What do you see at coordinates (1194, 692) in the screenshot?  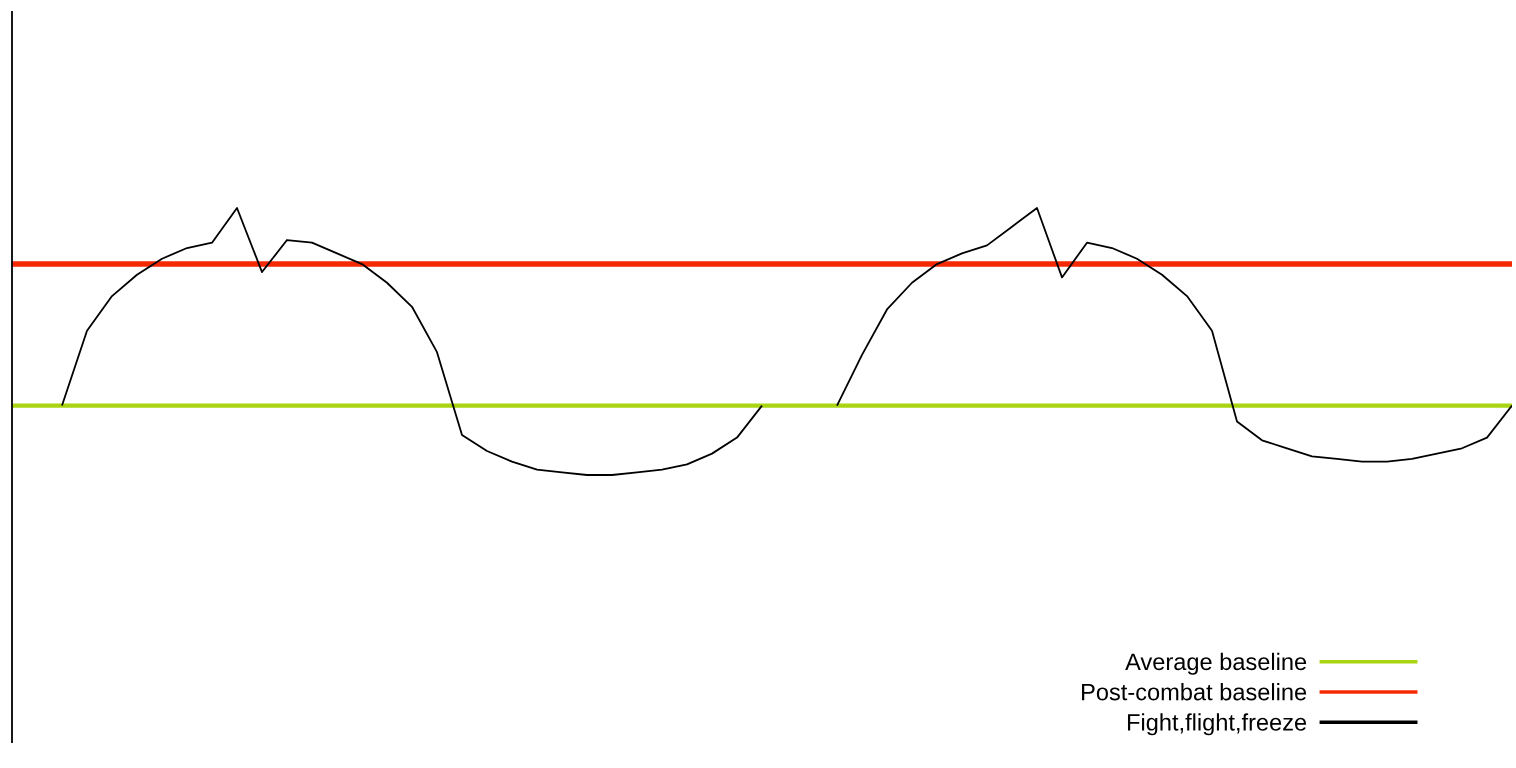 I see `legend-label: Post-combat baseline` at bounding box center [1194, 692].